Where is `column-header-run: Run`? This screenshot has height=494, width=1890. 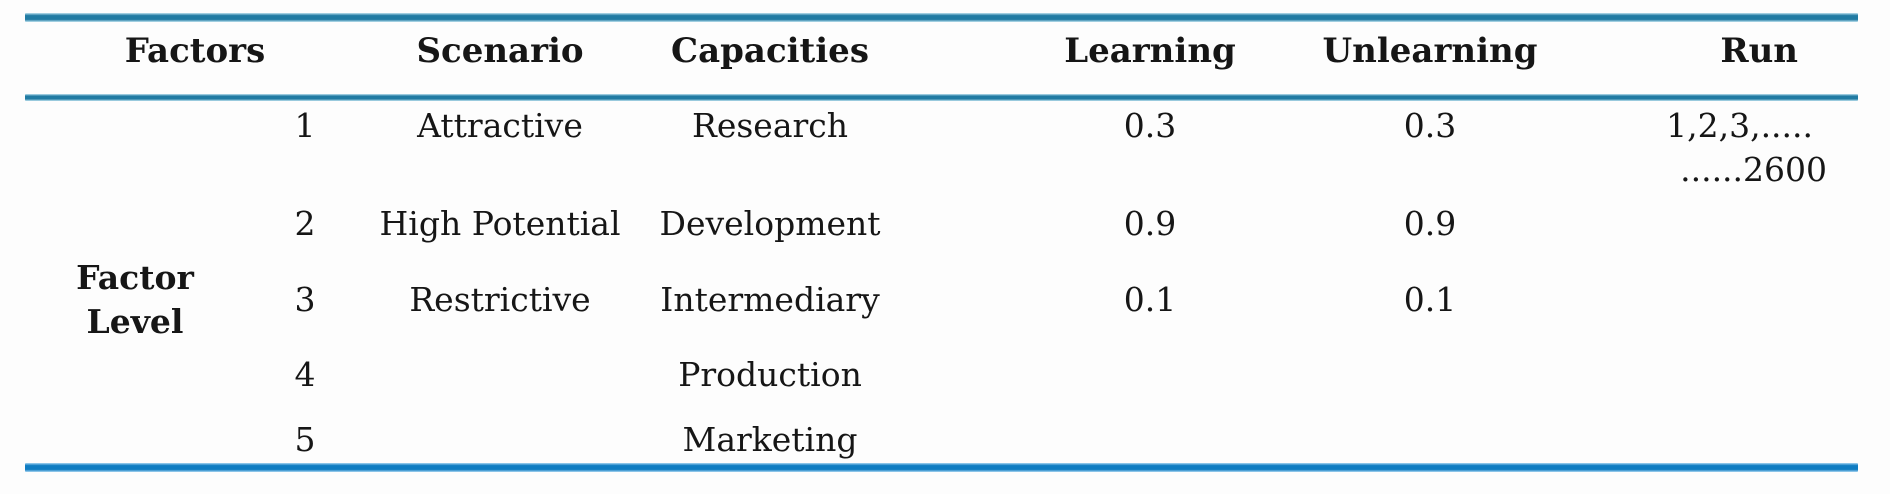
column-header-run: Run is located at coordinates (1759, 51).